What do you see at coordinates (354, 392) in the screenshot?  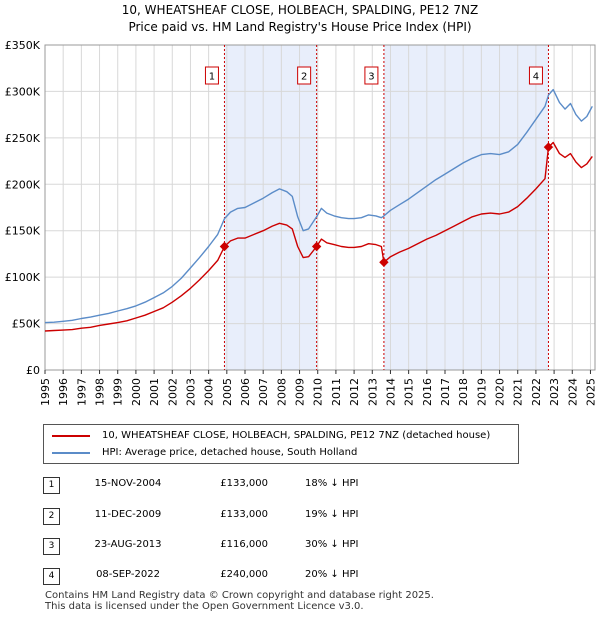 I see `x-tick-label: 2012` at bounding box center [354, 392].